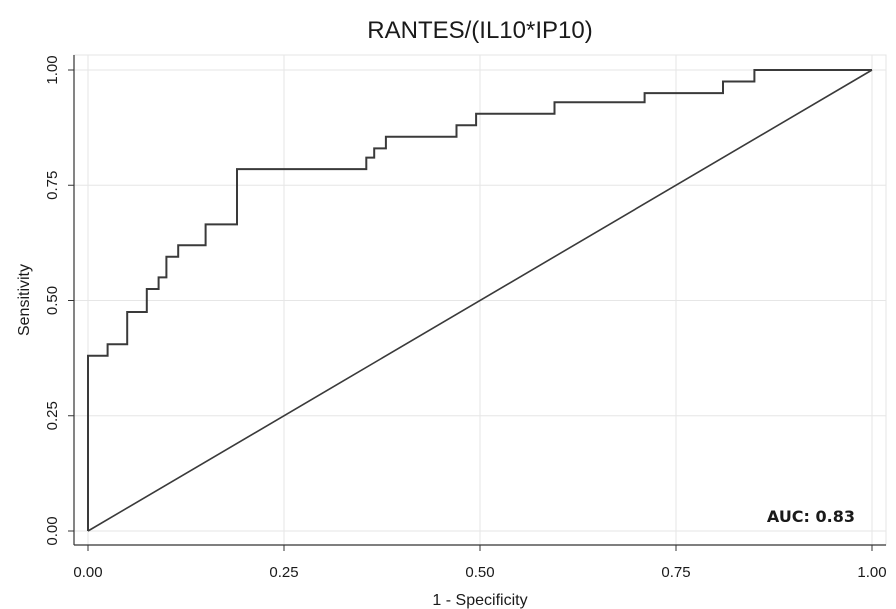  Describe the element at coordinates (811, 516) in the screenshot. I see `auc-annotation: AUC: 0.83` at that location.